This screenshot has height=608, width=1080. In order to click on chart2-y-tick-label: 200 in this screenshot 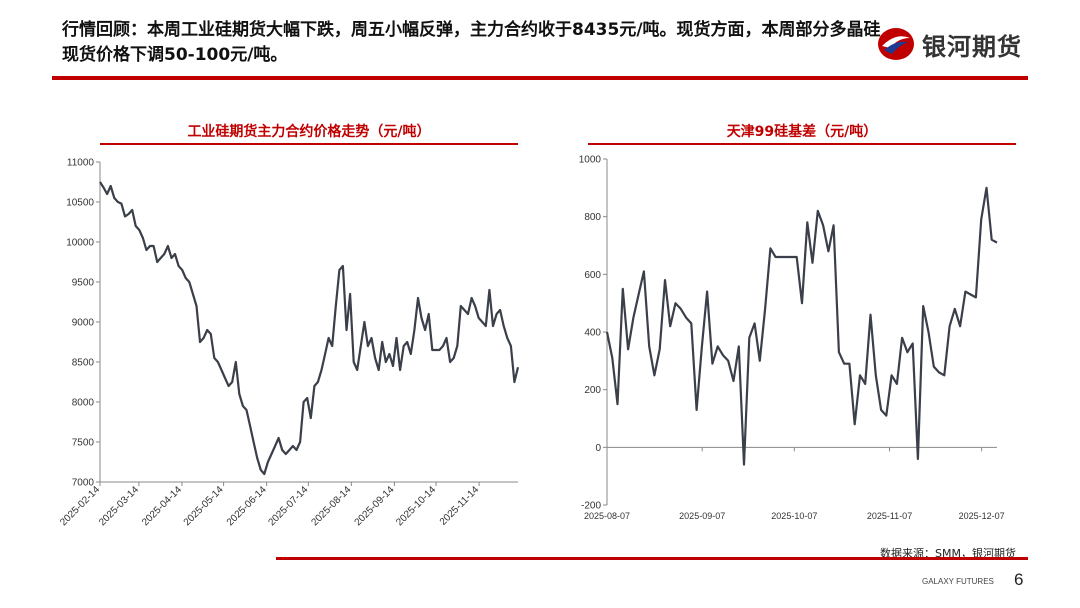, I will do `click(592, 390)`.